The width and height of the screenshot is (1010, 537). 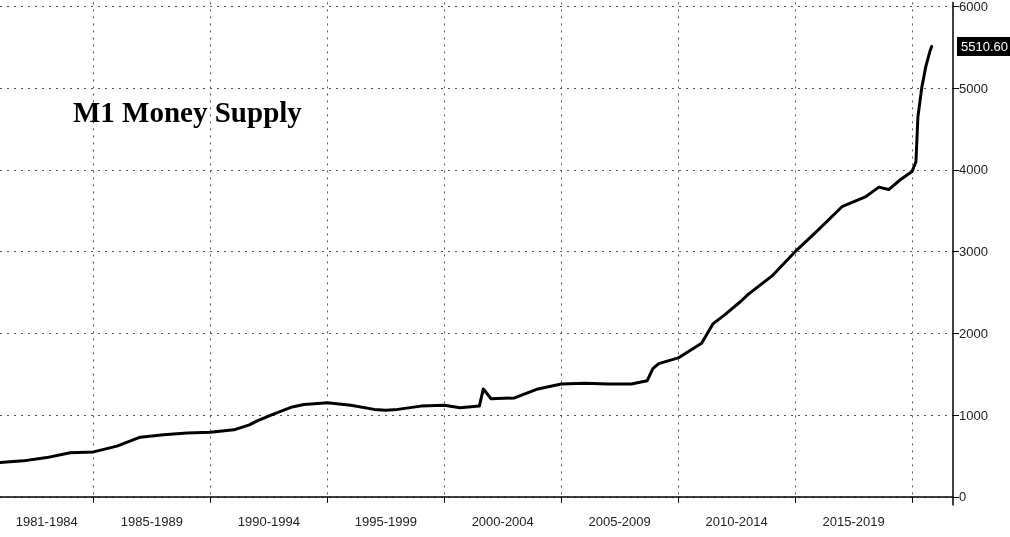 I want to click on annotation: 5510.60, so click(x=984, y=46).